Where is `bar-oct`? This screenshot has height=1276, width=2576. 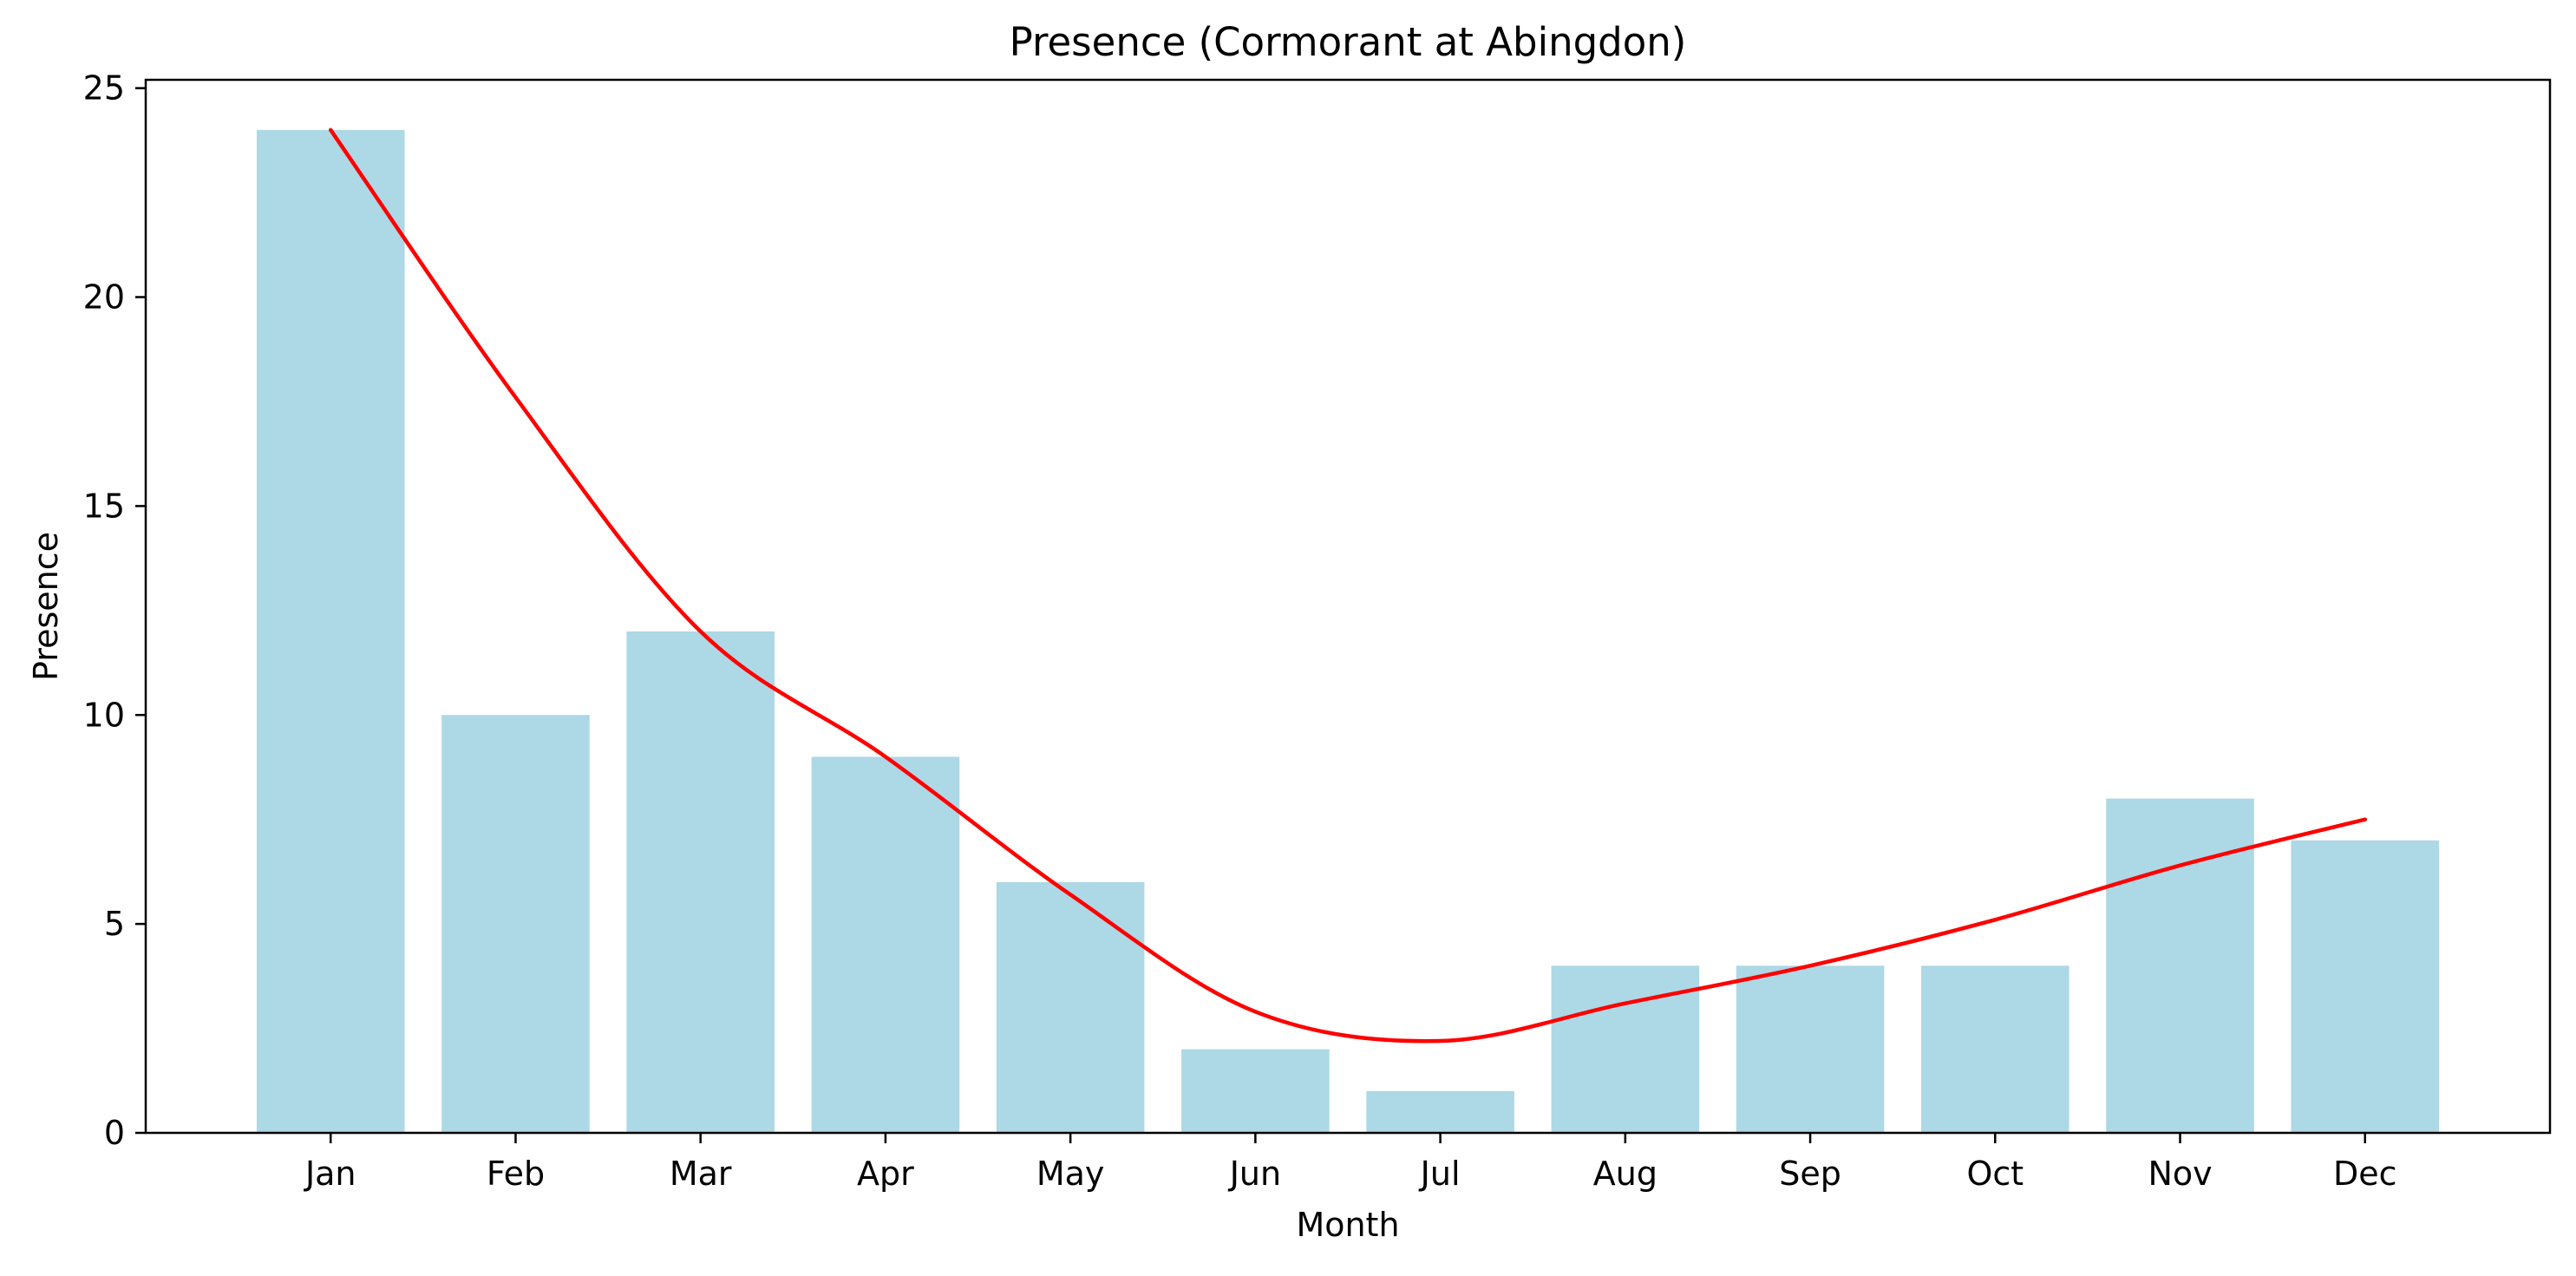
bar-oct is located at coordinates (1995, 1049).